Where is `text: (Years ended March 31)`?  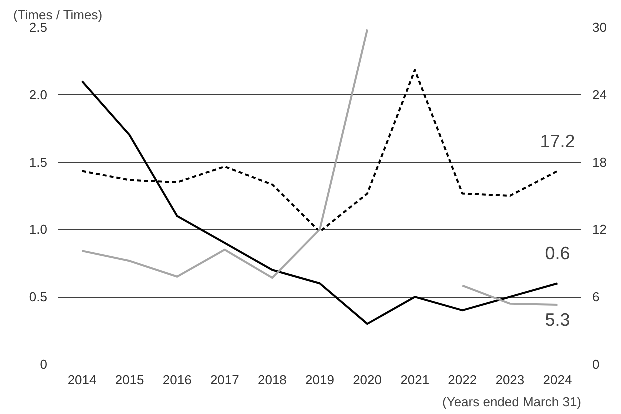
text: (Years ended March 31) is located at coordinates (512, 402).